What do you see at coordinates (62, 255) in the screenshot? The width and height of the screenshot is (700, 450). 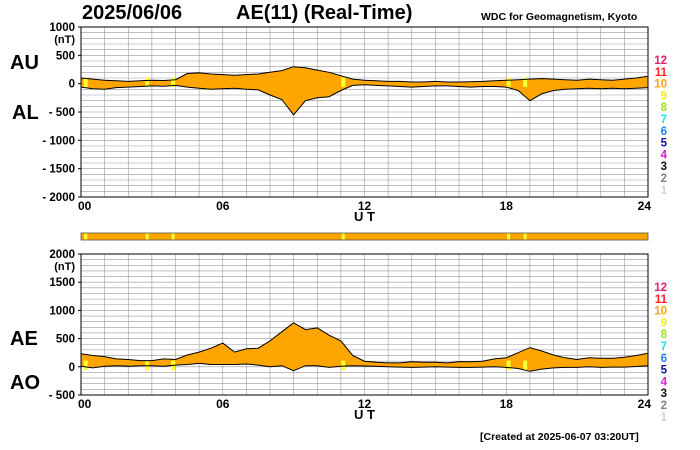 I see `y-tick-label: 2000` at bounding box center [62, 255].